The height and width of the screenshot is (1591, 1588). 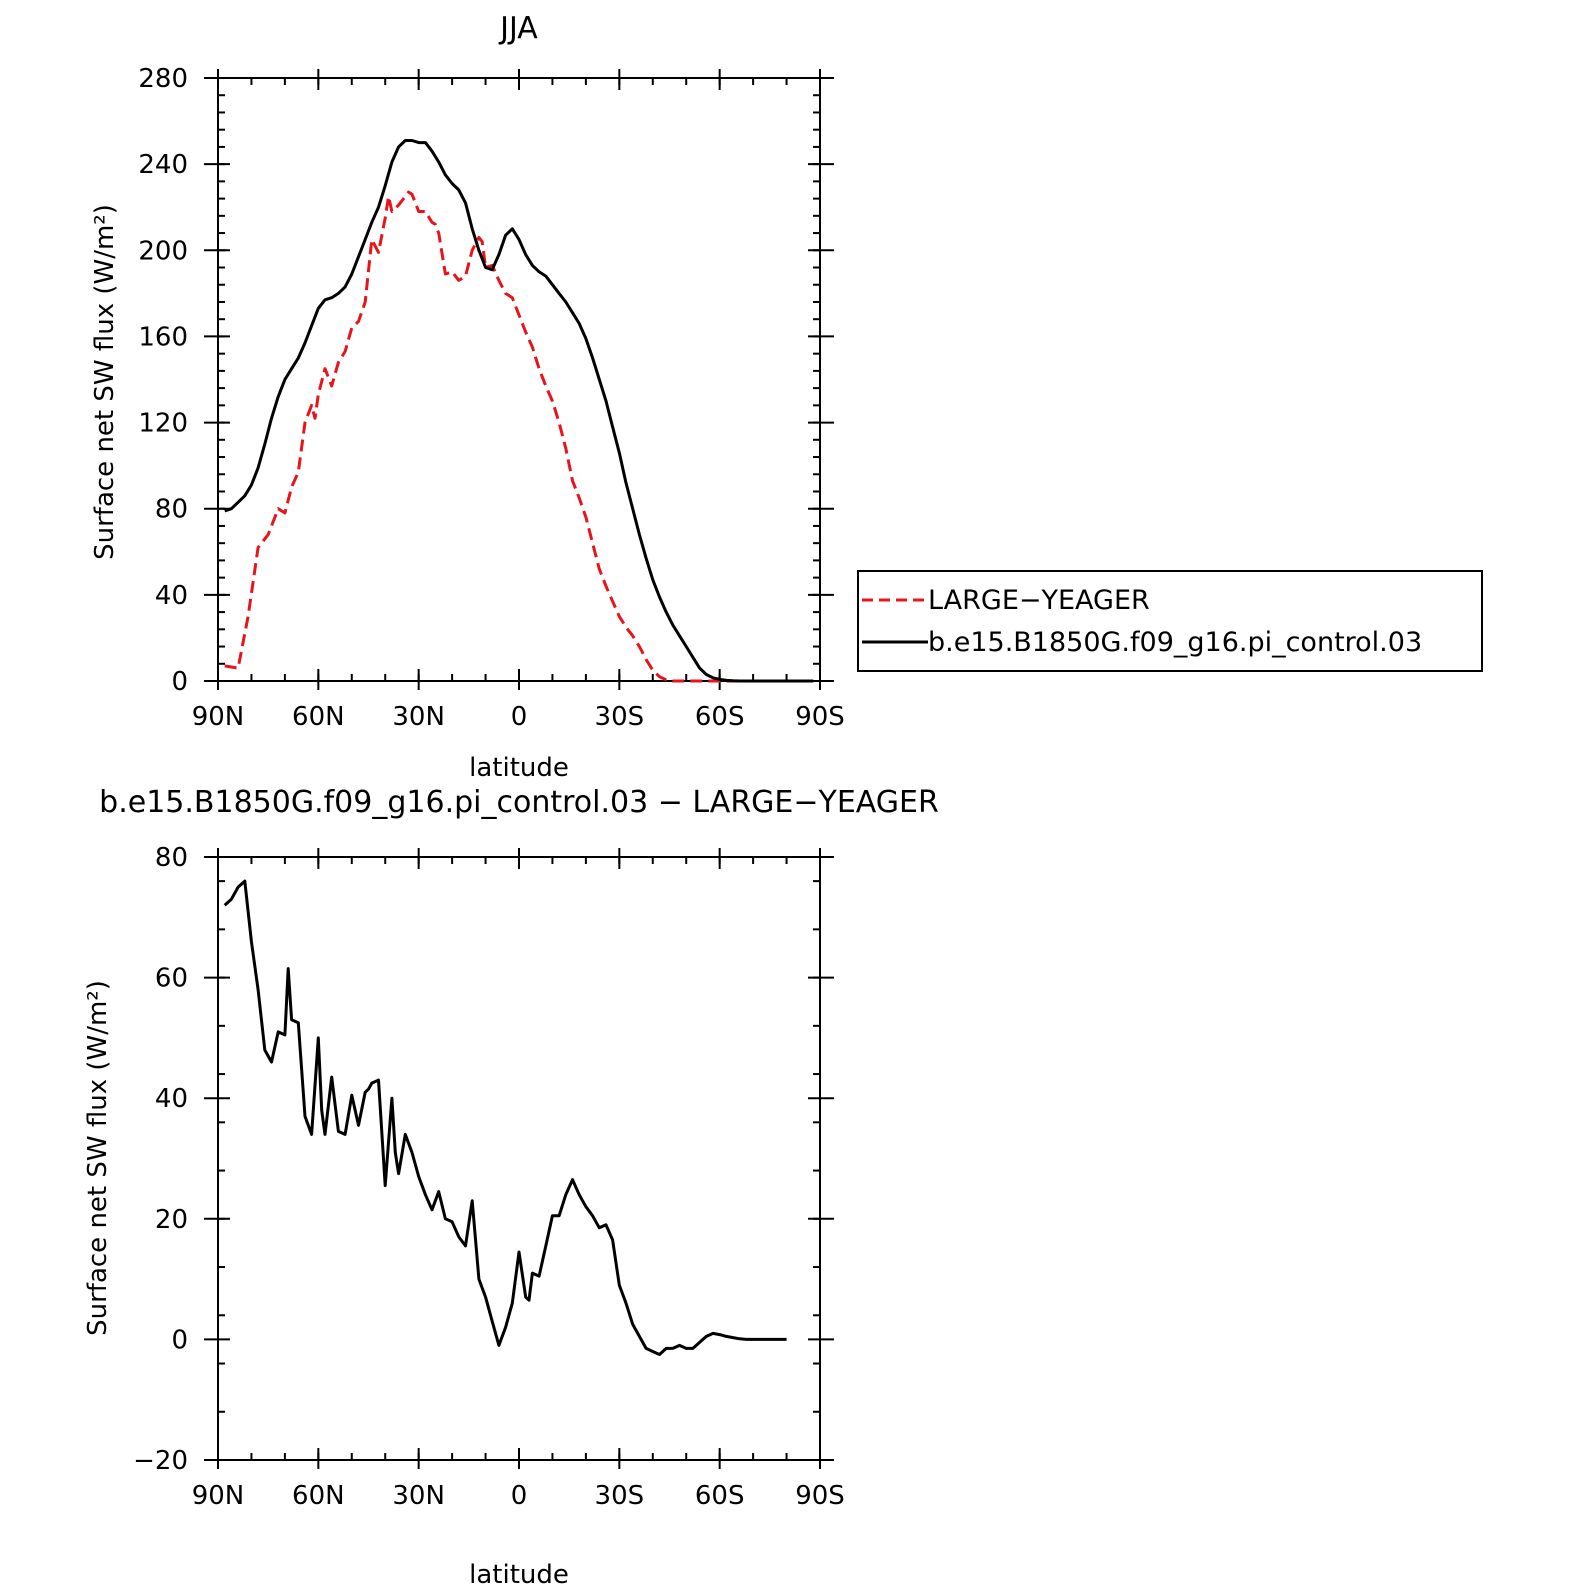 I want to click on bottom-y-tick-label: −20, so click(x=160, y=1461).